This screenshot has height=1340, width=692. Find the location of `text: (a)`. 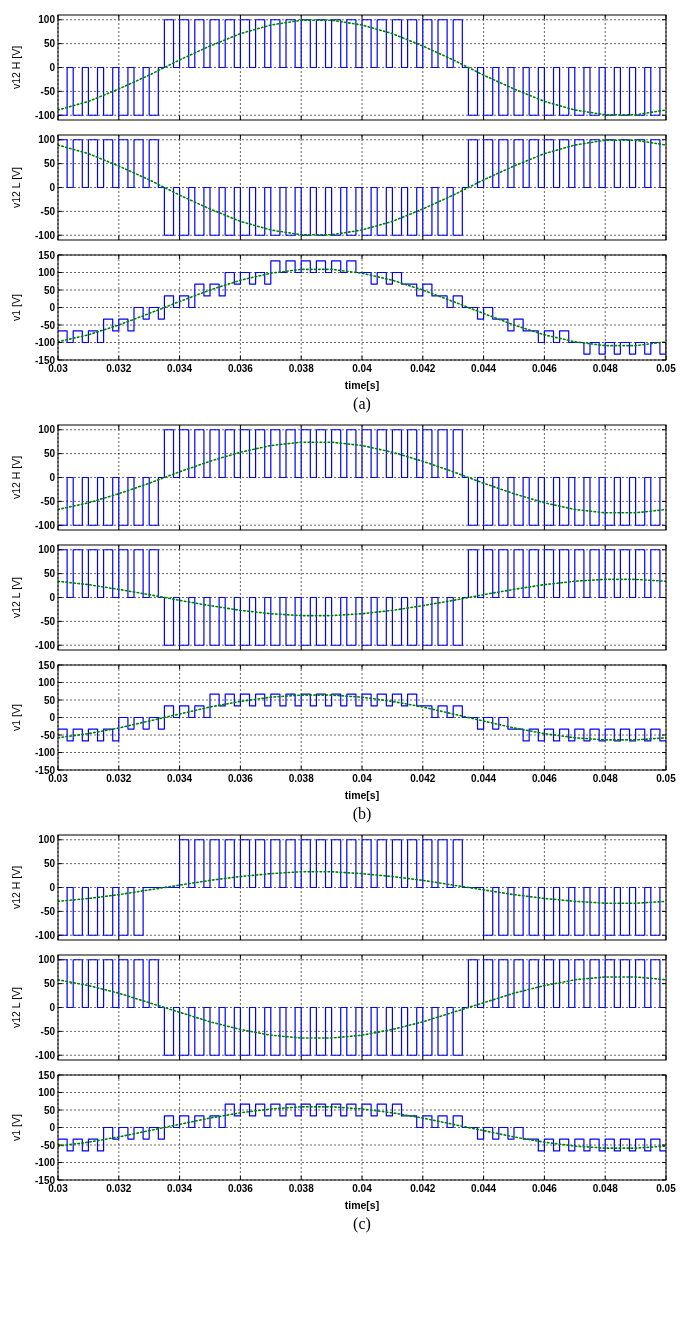

text: (a) is located at coordinates (362, 404).